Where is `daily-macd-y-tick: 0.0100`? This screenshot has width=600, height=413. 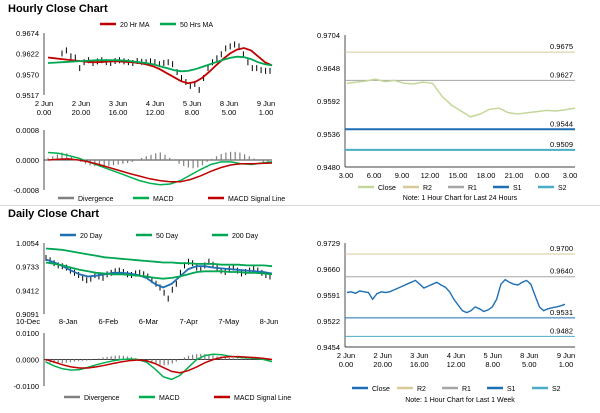 daily-macd-y-tick: 0.0100 is located at coordinates (27, 333).